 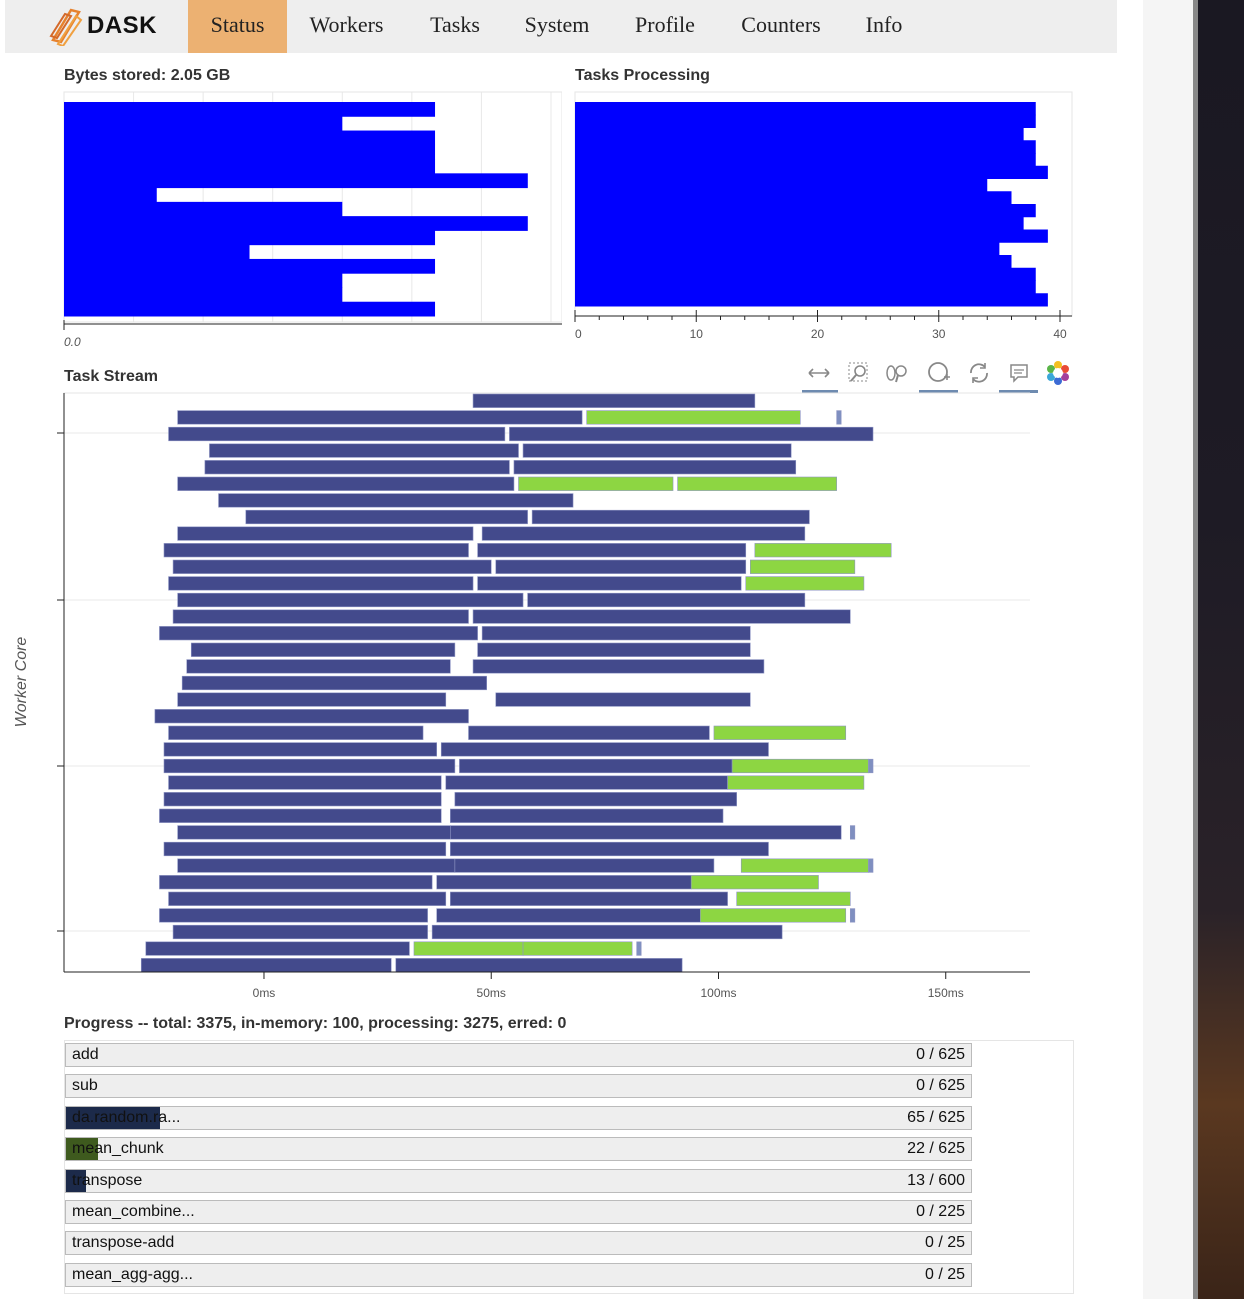 What do you see at coordinates (823, 220) in the screenshot?
I see `tasks-processing-chart: 0 10 20 30 40` at bounding box center [823, 220].